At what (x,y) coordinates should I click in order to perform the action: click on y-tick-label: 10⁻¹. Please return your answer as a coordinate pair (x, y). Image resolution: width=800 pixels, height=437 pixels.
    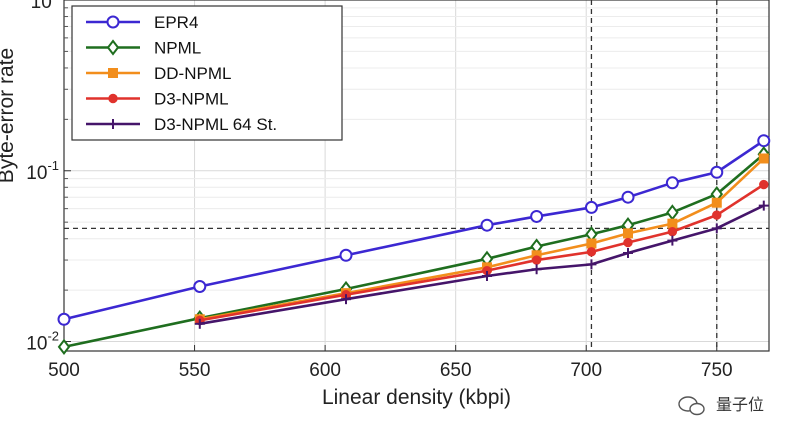
    Looking at the image, I should click on (42, 171).